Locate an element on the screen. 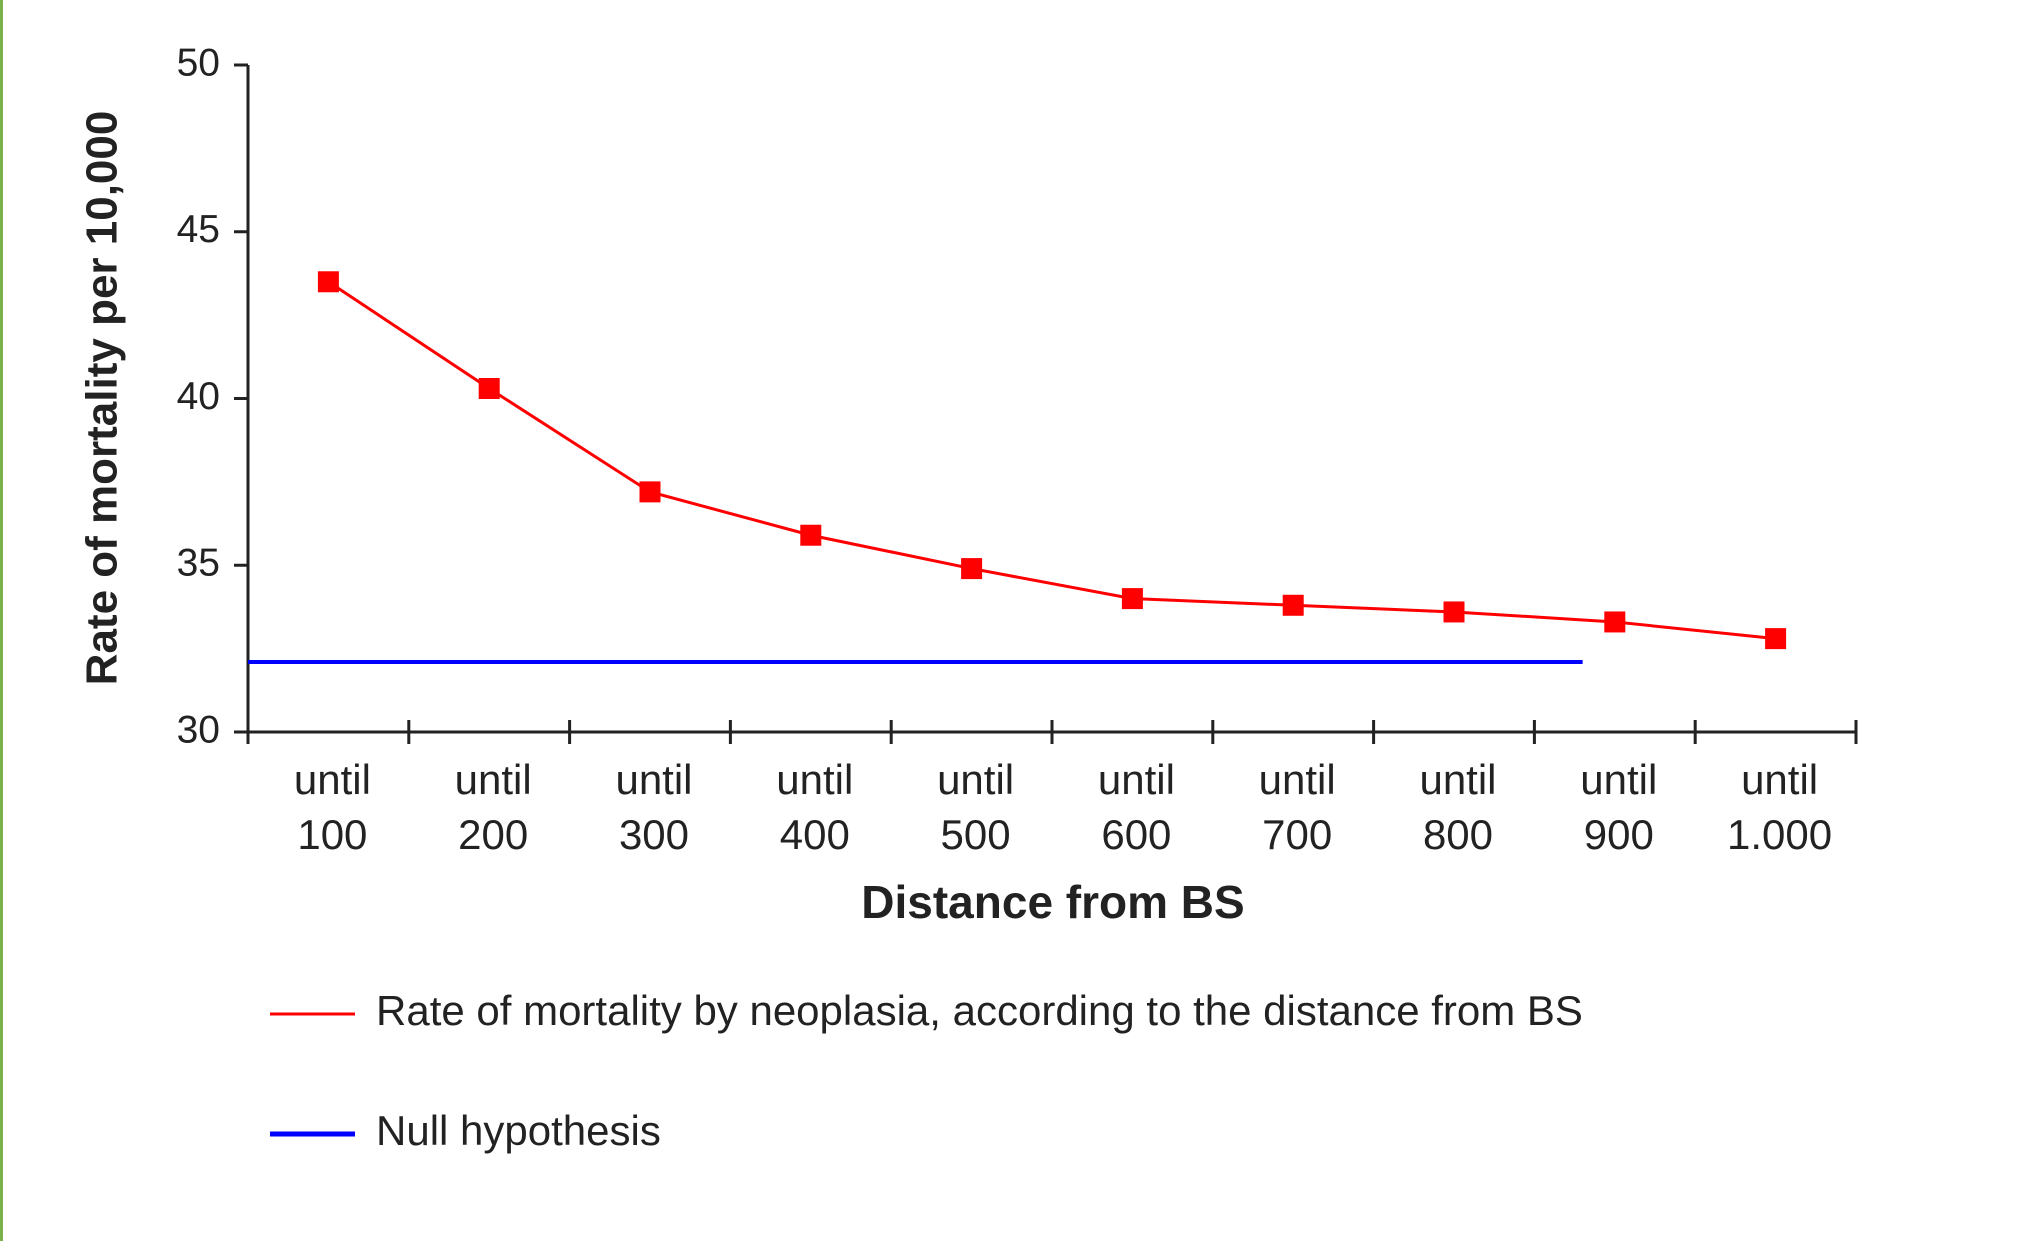 The width and height of the screenshot is (2043, 1241). y-tick-label: 45 is located at coordinates (198, 229).